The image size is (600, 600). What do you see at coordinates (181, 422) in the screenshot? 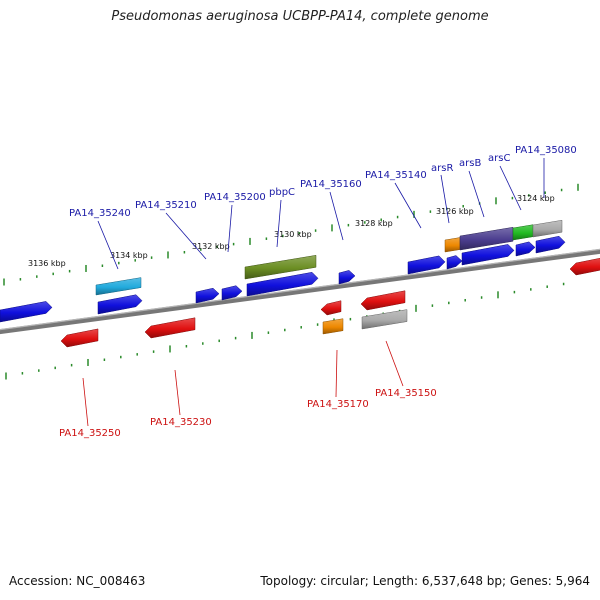
I see `gene-label-bottom: PA14_35230` at bounding box center [181, 422].